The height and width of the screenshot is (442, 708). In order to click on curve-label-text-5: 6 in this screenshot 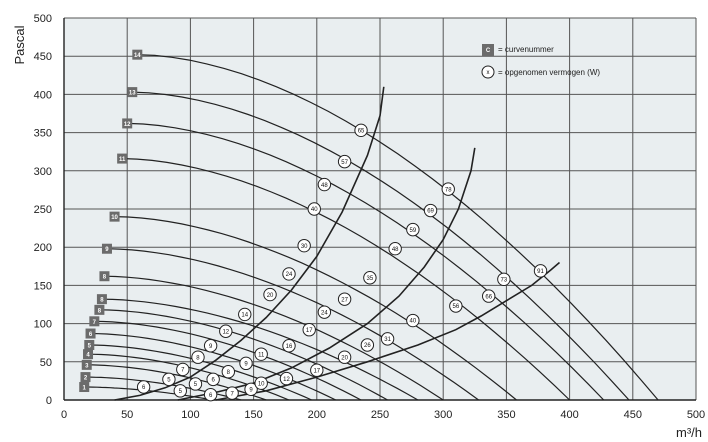, I will do `click(91, 335)`.